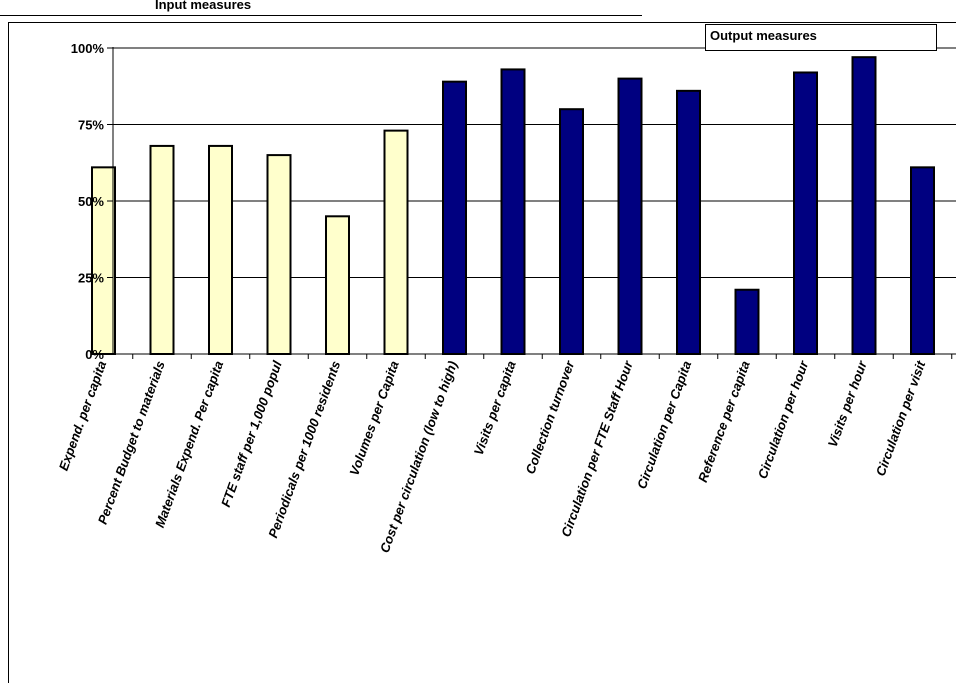  I want to click on input-measures-label: Input measures, so click(203, 6).